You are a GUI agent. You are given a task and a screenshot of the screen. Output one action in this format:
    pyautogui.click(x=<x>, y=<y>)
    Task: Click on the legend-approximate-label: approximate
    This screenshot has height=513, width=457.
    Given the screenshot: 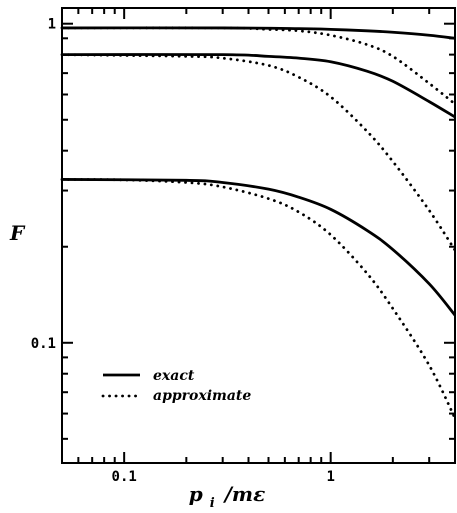 What is the action you would take?
    pyautogui.click(x=202, y=396)
    